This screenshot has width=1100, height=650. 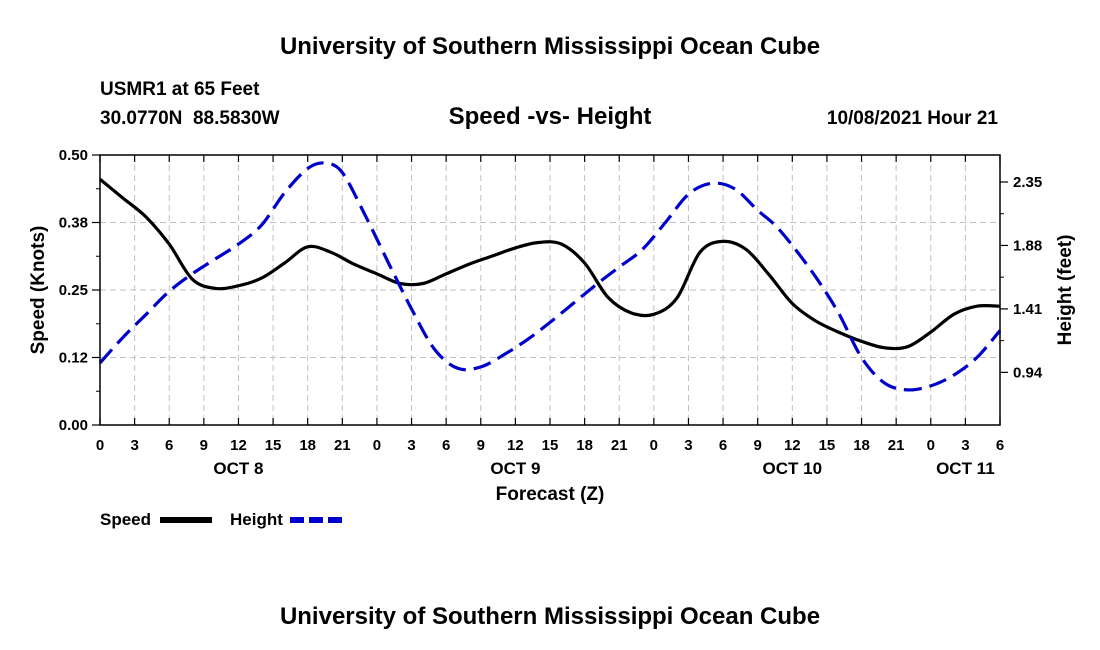 I want to click on date-label: OCT 9, so click(x=515, y=468).